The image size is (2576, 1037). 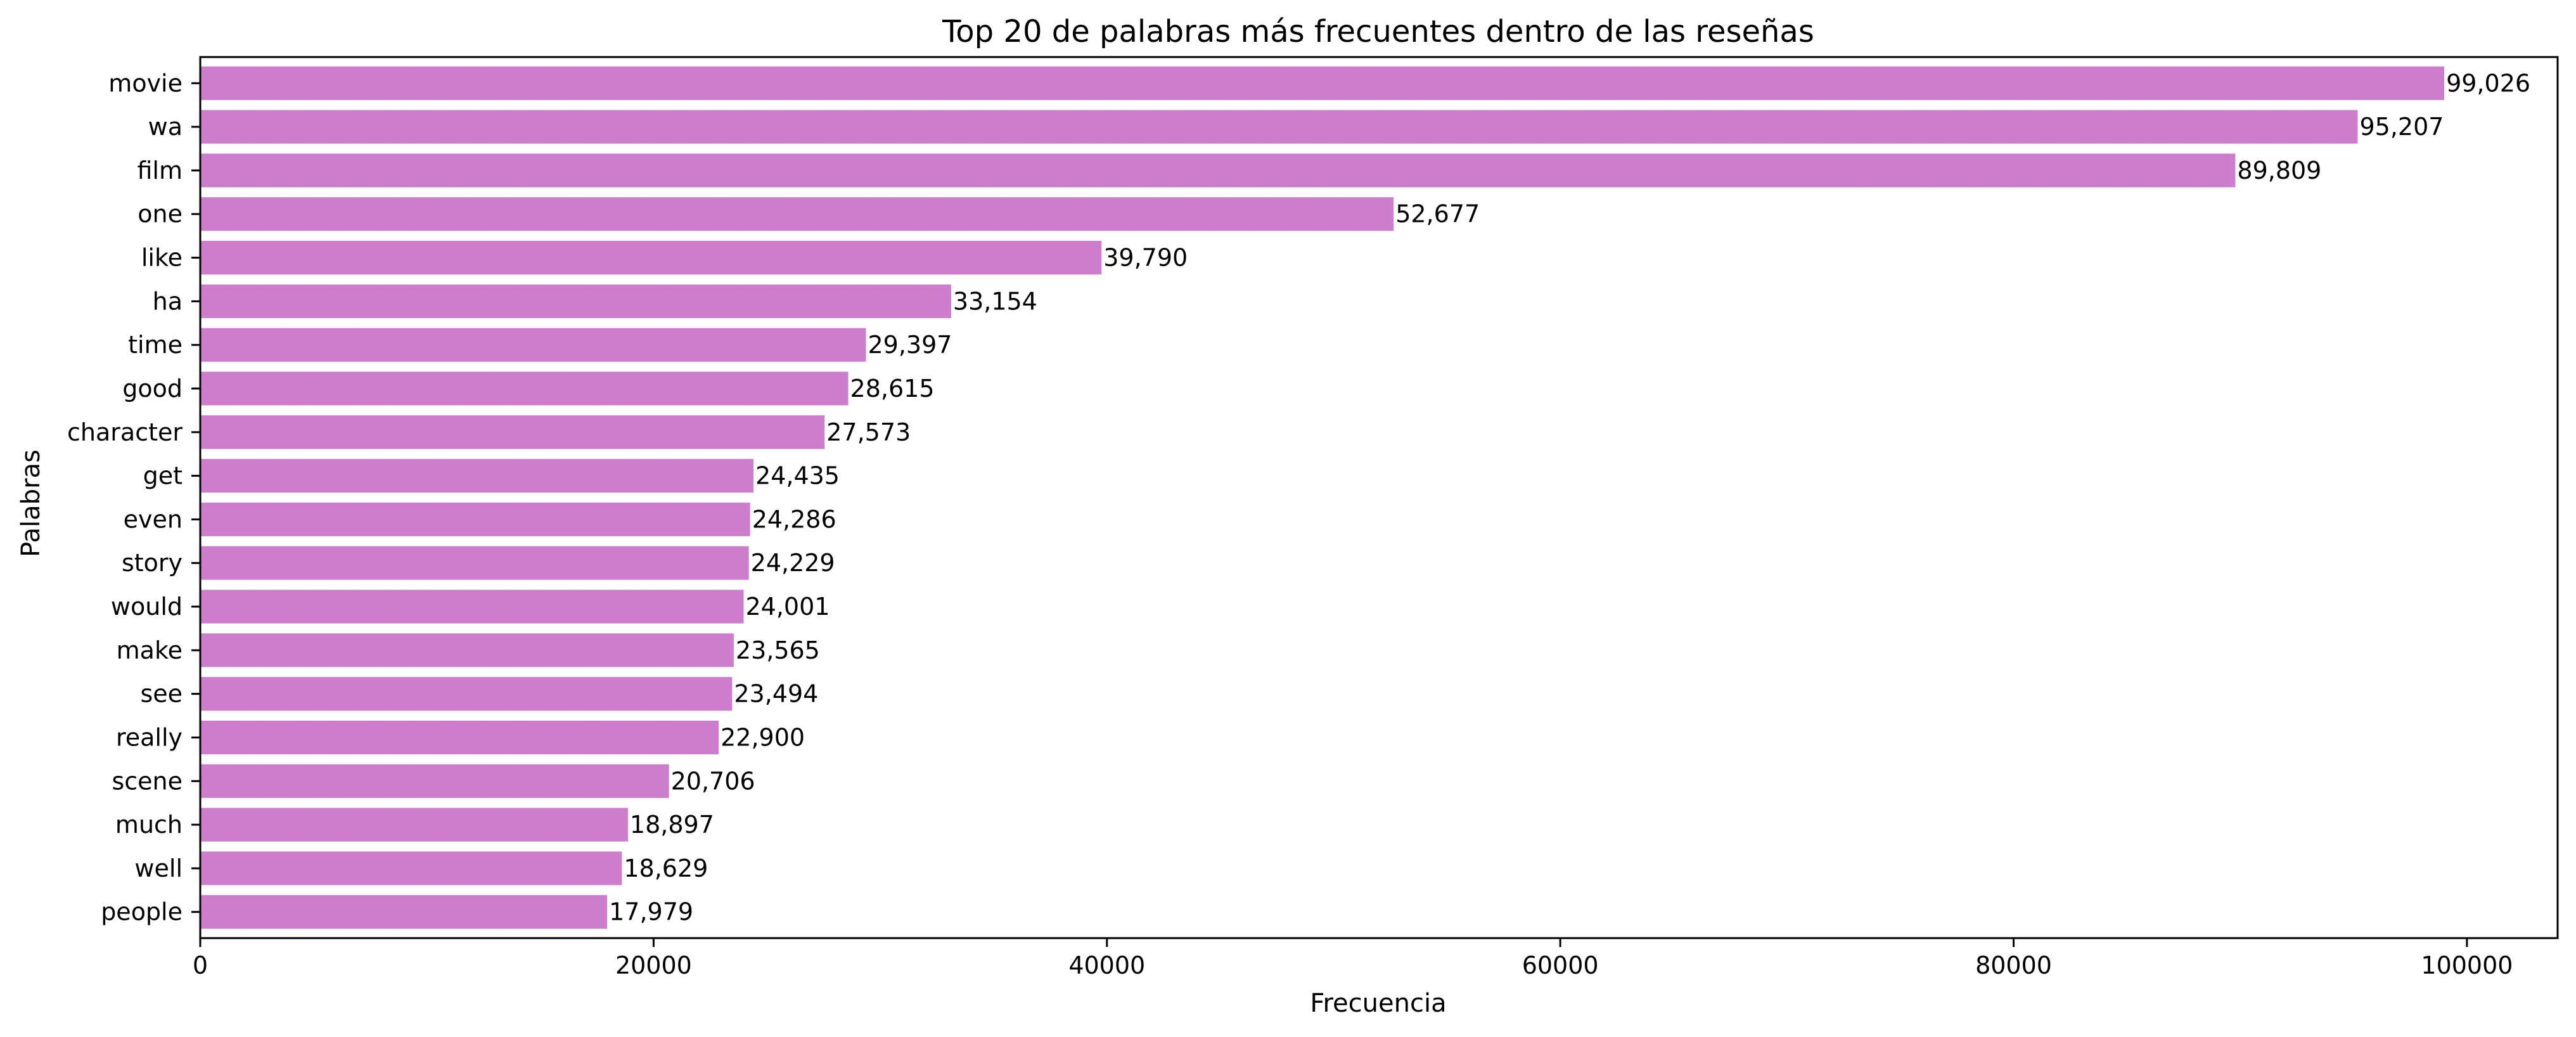 I want to click on x-tick-label-100000: 100000, so click(x=2467, y=965).